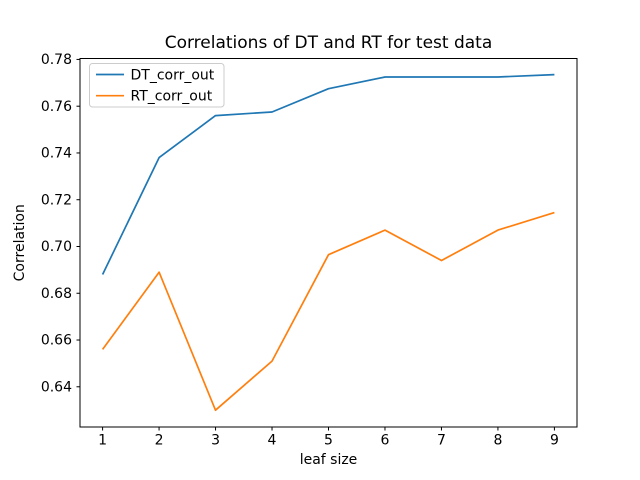 This screenshot has width=640, height=480. I want to click on y-tick-label: 0.72, so click(56, 200).